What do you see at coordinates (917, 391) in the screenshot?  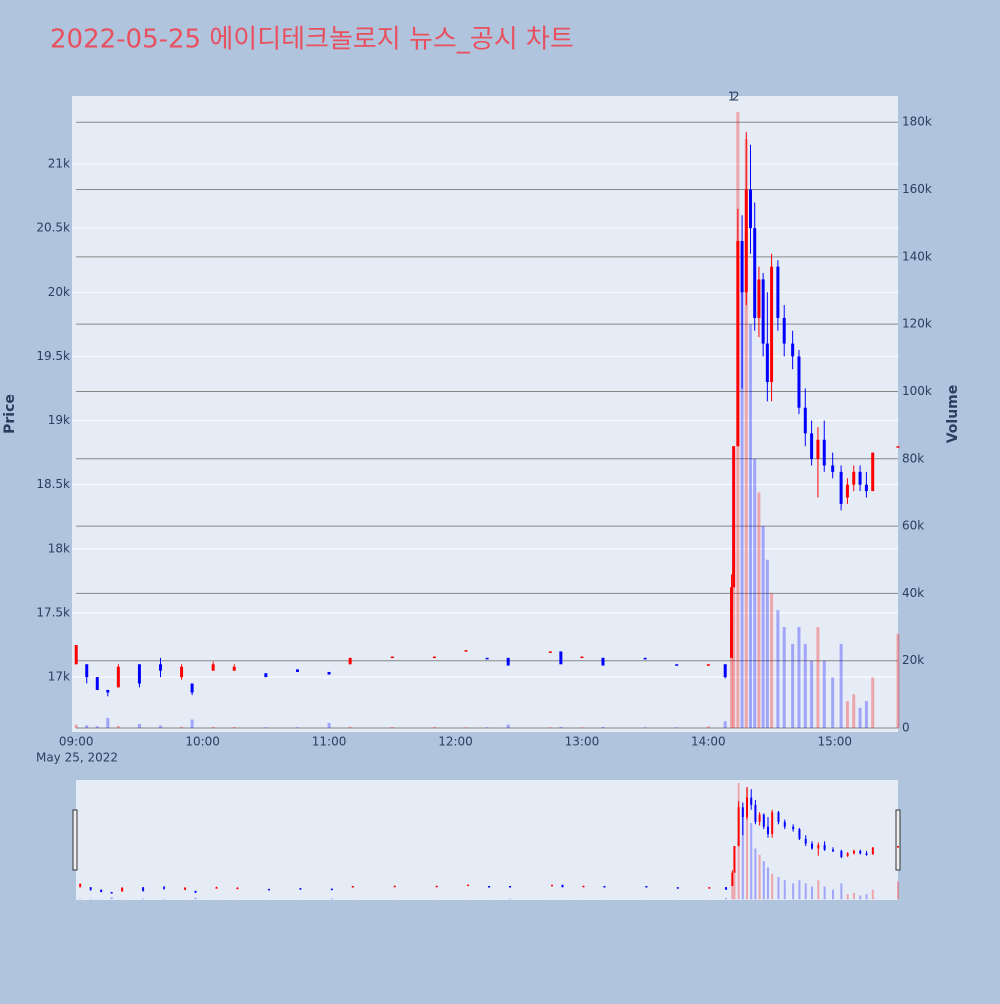 I see `y2-tick-label: 100k` at bounding box center [917, 391].